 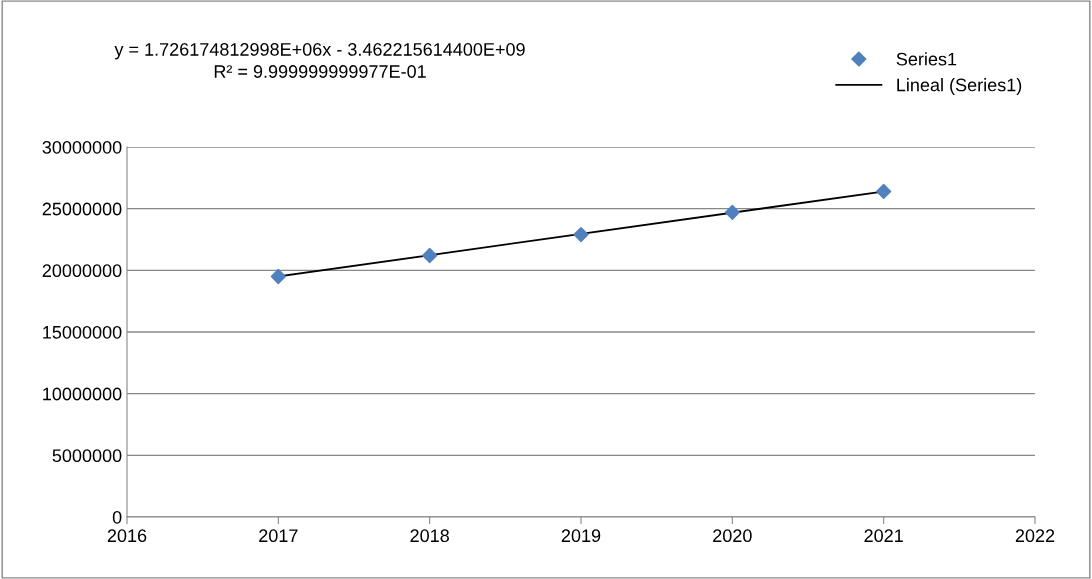 I want to click on x-tick-label: 2020, so click(x=732, y=536).